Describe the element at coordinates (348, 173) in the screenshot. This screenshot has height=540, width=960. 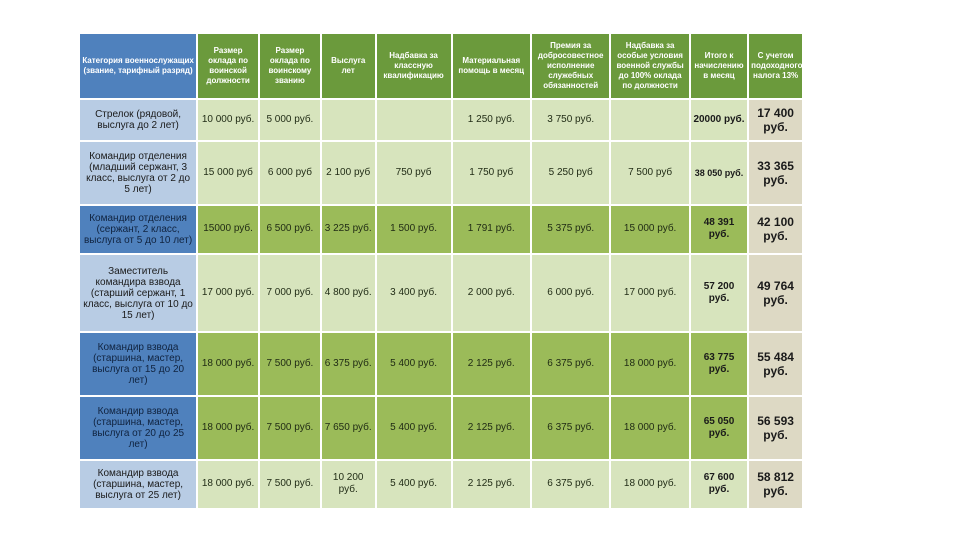
I see `row-seniority: 2 100 руб` at that location.